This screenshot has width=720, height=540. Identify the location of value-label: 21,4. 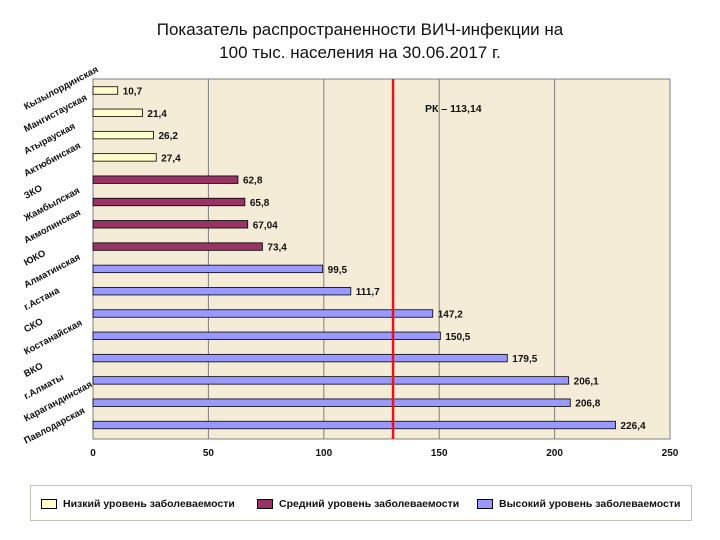
(157, 114).